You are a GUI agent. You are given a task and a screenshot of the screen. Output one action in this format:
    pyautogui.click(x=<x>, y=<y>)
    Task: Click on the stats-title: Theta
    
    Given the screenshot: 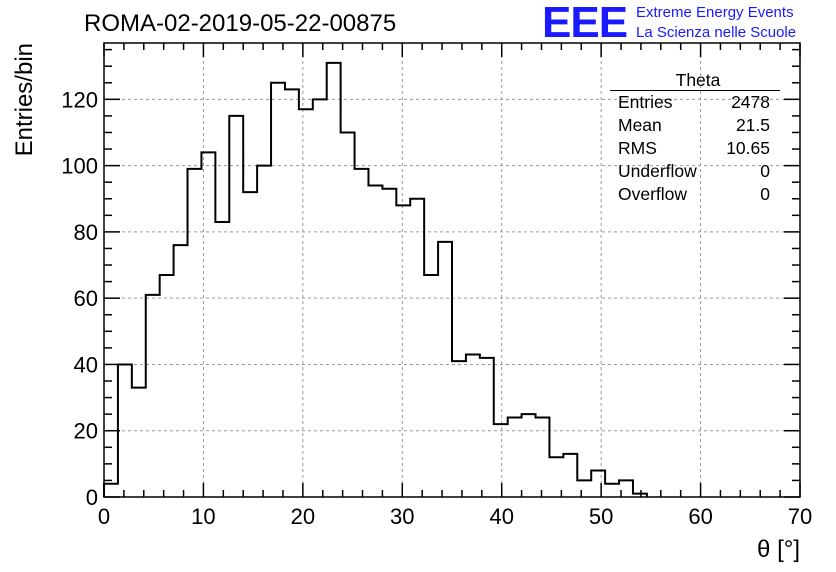 What is the action you would take?
    pyautogui.click(x=695, y=80)
    